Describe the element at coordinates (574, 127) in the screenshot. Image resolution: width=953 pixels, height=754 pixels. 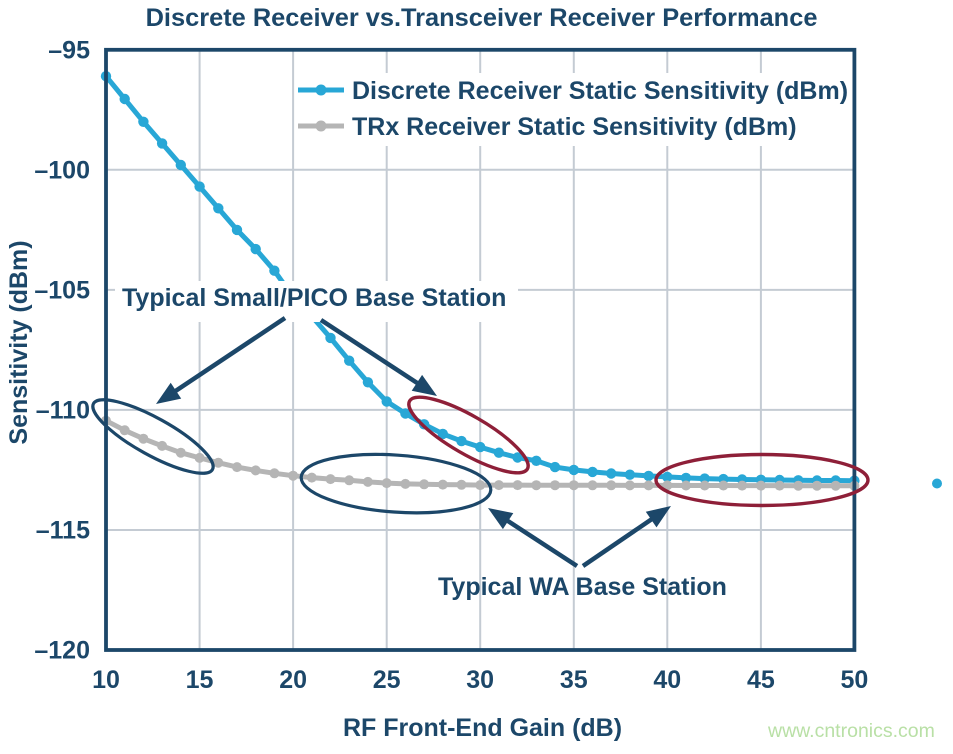
I see `svg-text:TRx Receiver Static Sensitivit: TRx Receiver Static Sensitivity (dBm)` at that location.